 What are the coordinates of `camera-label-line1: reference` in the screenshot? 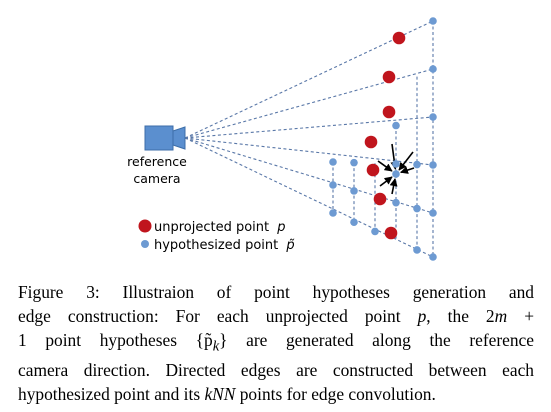 It's located at (157, 161).